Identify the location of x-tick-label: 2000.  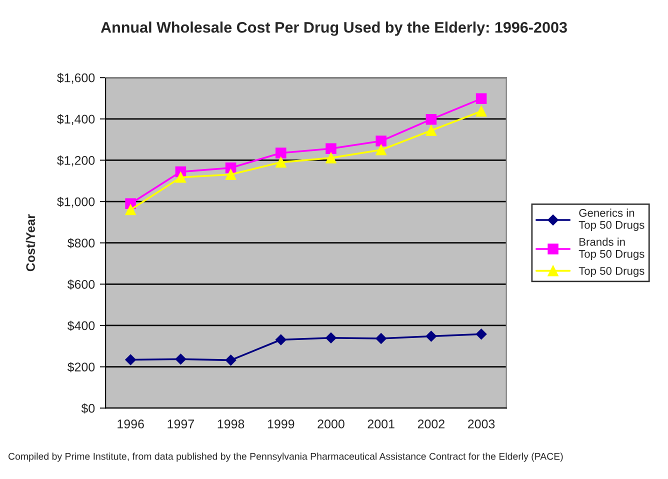
(331, 424).